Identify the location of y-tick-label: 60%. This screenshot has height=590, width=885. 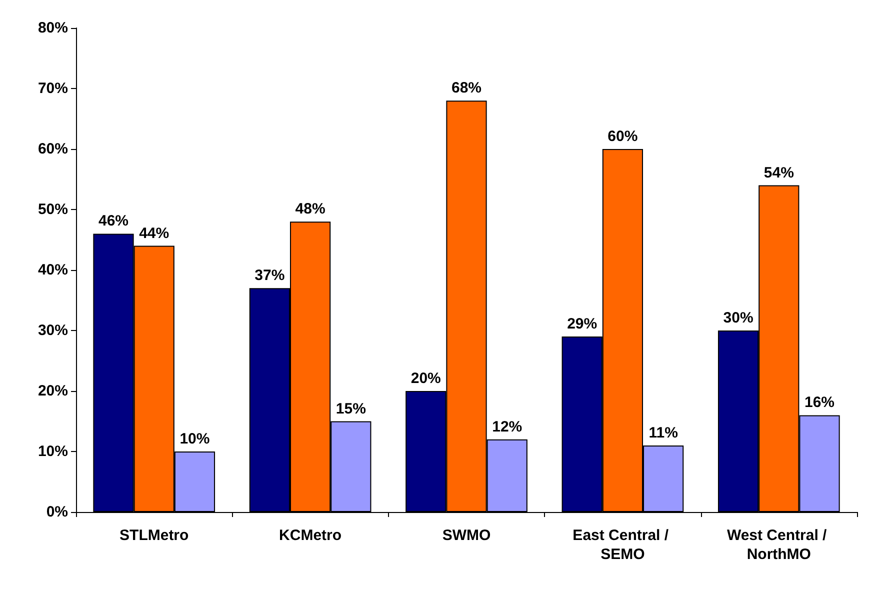
(53, 149).